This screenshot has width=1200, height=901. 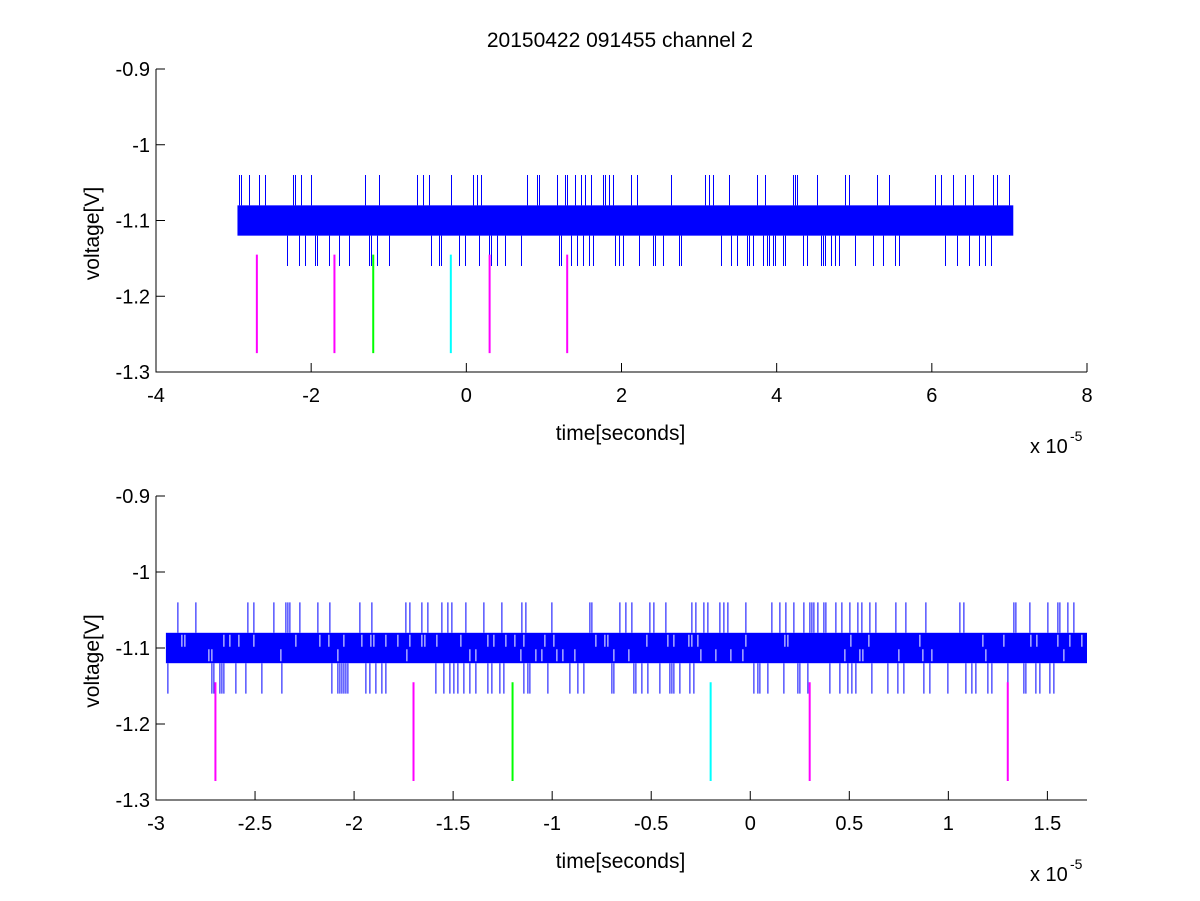 I want to click on top-x-tick-label: 2, so click(x=621, y=396).